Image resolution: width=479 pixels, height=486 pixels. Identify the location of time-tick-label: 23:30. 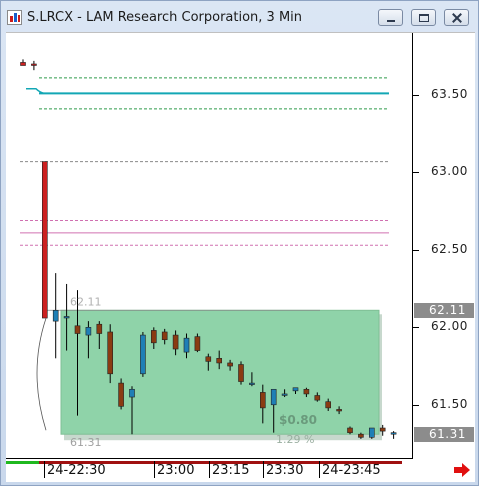
(285, 470).